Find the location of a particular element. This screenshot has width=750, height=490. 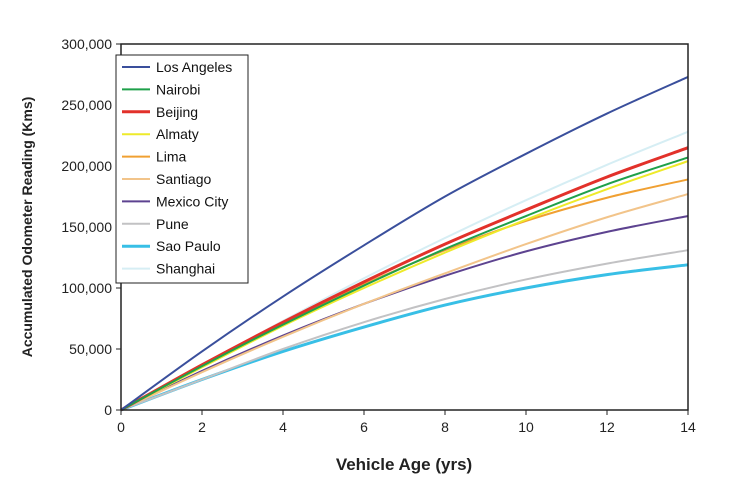

legend-label-los-angeles: Los Angeles is located at coordinates (194, 67).